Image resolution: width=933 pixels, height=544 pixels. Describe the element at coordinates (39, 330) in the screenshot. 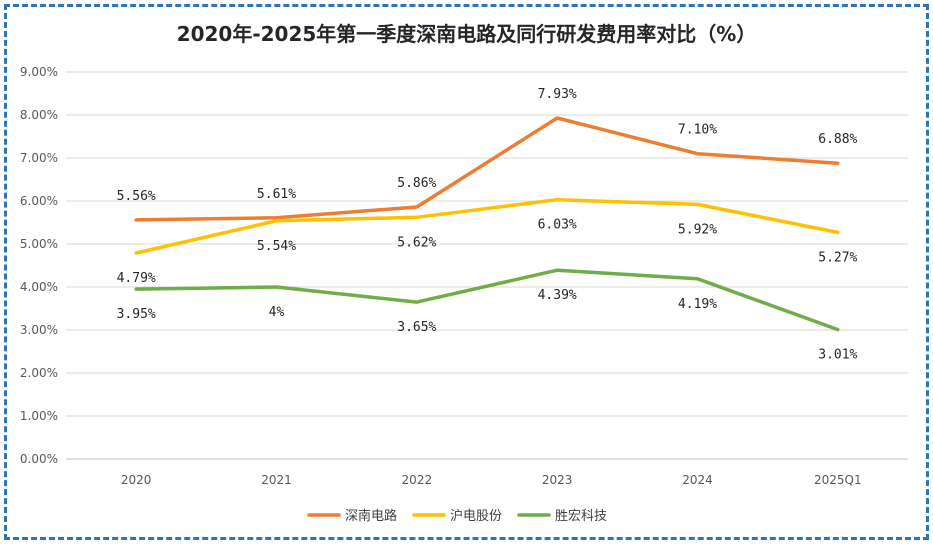

I see `y-tick-label: 3.00%` at that location.